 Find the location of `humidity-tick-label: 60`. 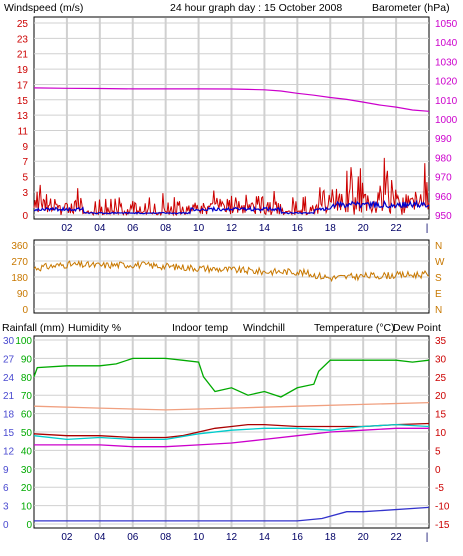

humidity-tick-label: 60 is located at coordinates (27, 415).